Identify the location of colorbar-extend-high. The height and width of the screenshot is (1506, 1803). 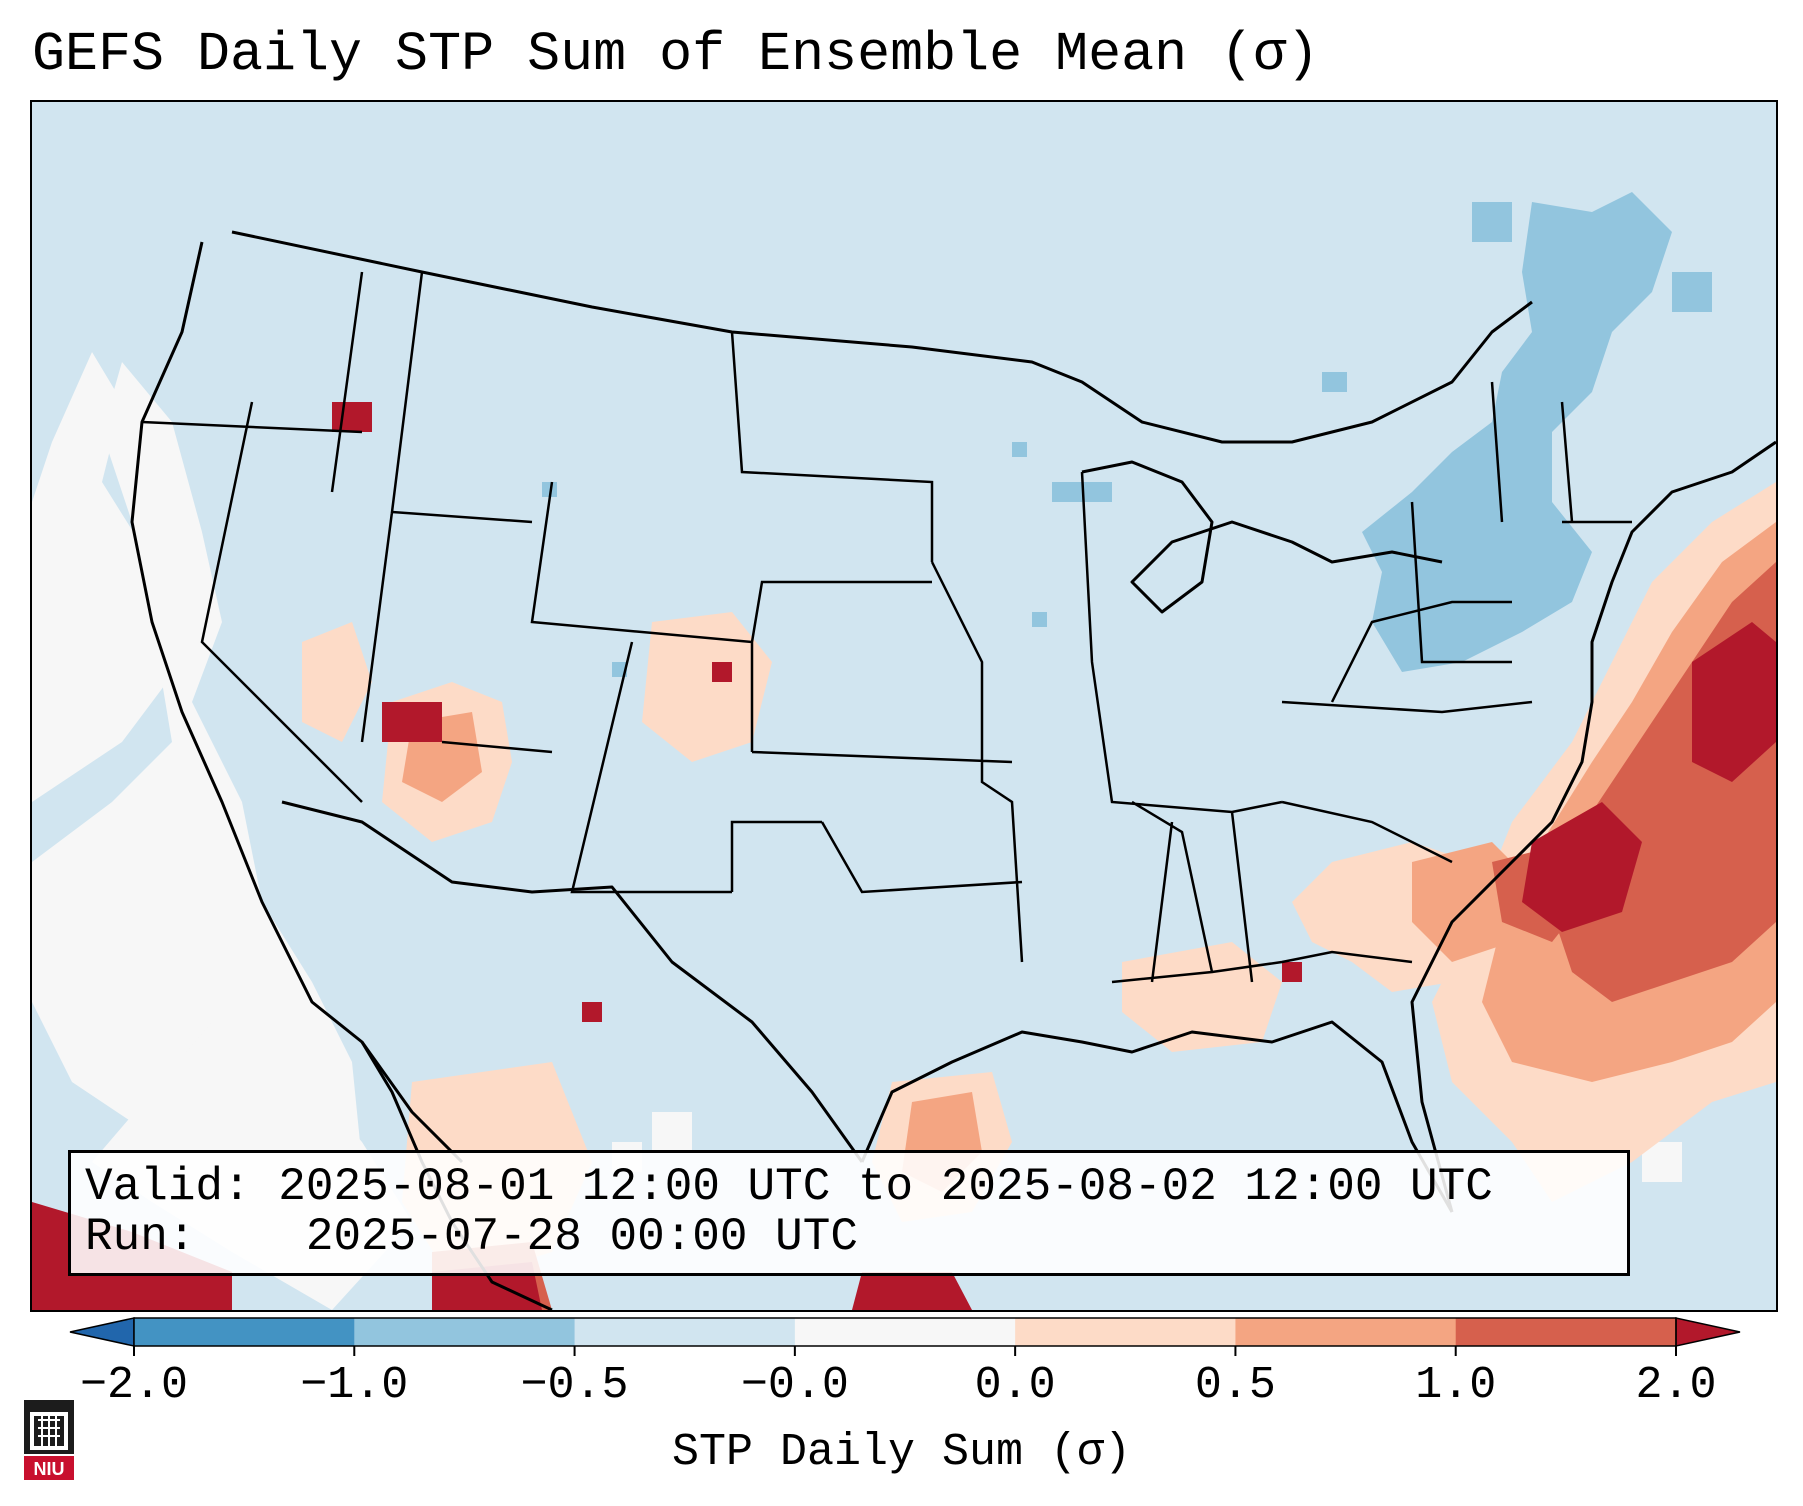
(1708, 1332).